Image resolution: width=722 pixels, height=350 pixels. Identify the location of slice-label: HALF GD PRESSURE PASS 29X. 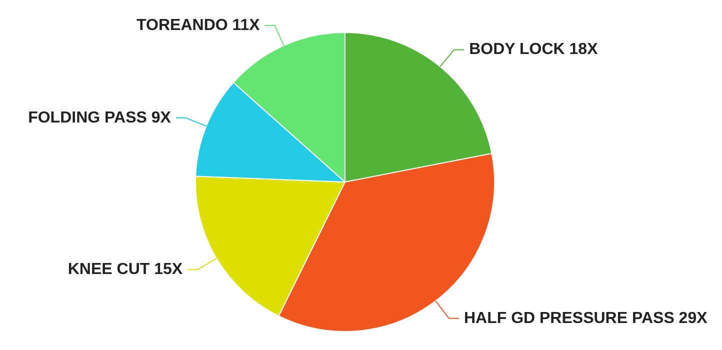
(586, 318).